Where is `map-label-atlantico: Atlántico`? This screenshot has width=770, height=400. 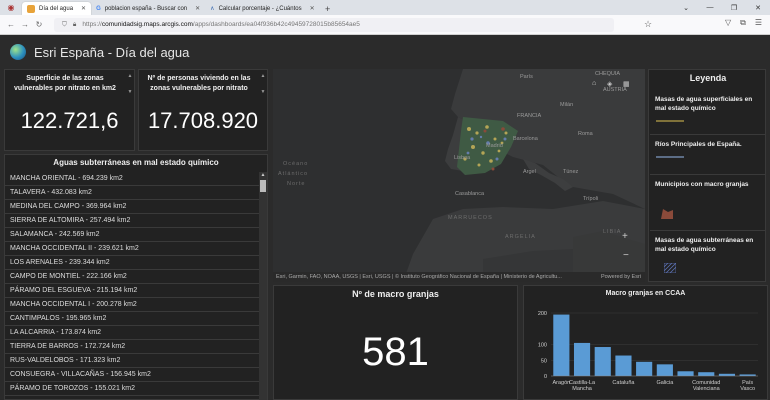 map-label-atlantico: Atlántico is located at coordinates (293, 174).